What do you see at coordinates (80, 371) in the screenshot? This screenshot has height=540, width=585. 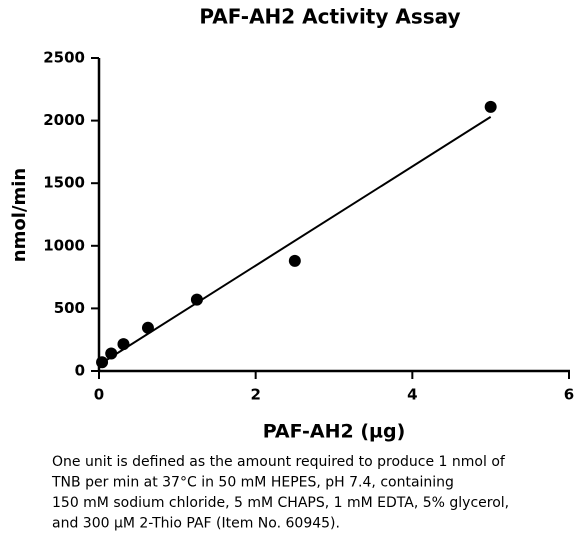 I see `y-tick-label: 0` at bounding box center [80, 371].